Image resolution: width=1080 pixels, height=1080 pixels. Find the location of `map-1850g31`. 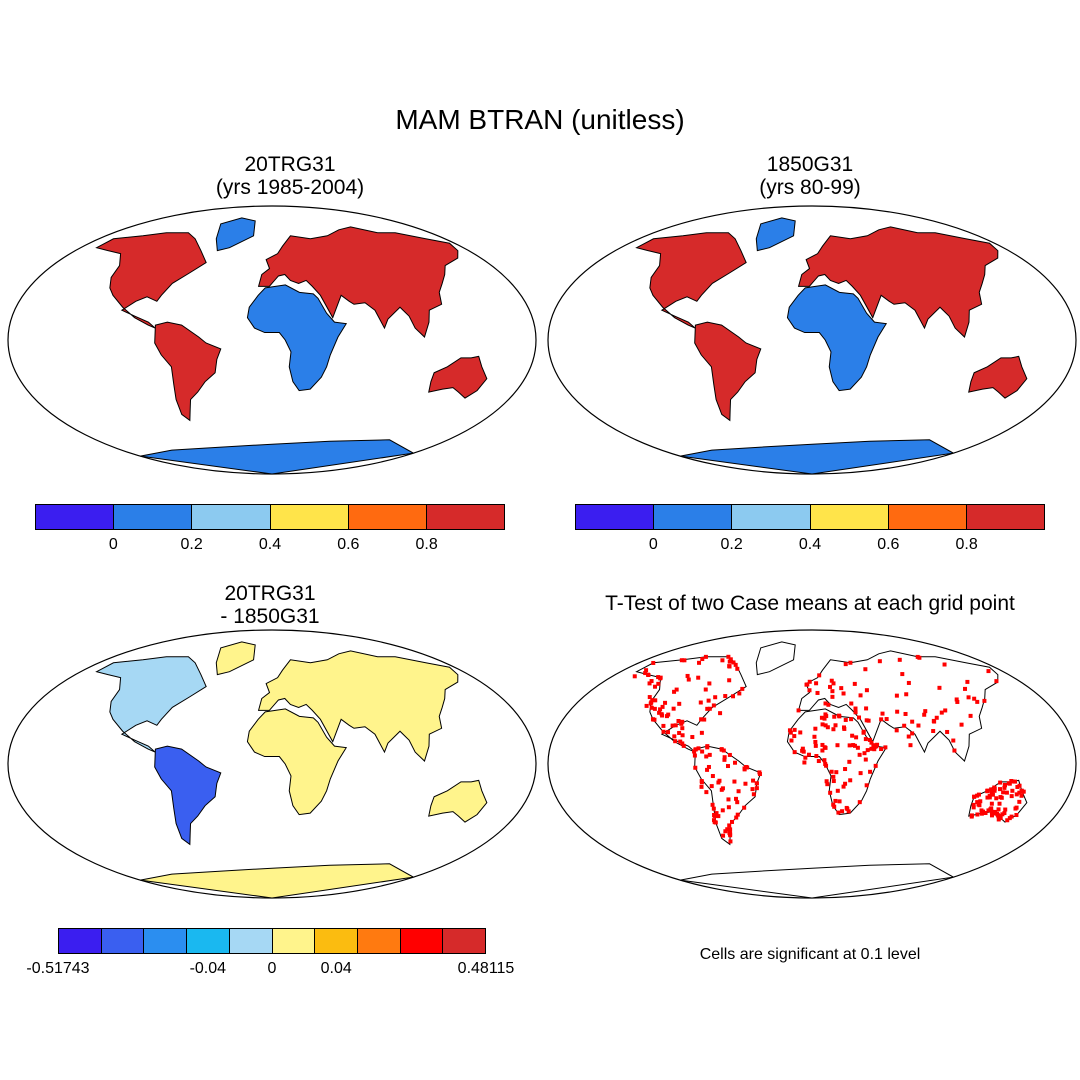

map-1850g31 is located at coordinates (812, 340).